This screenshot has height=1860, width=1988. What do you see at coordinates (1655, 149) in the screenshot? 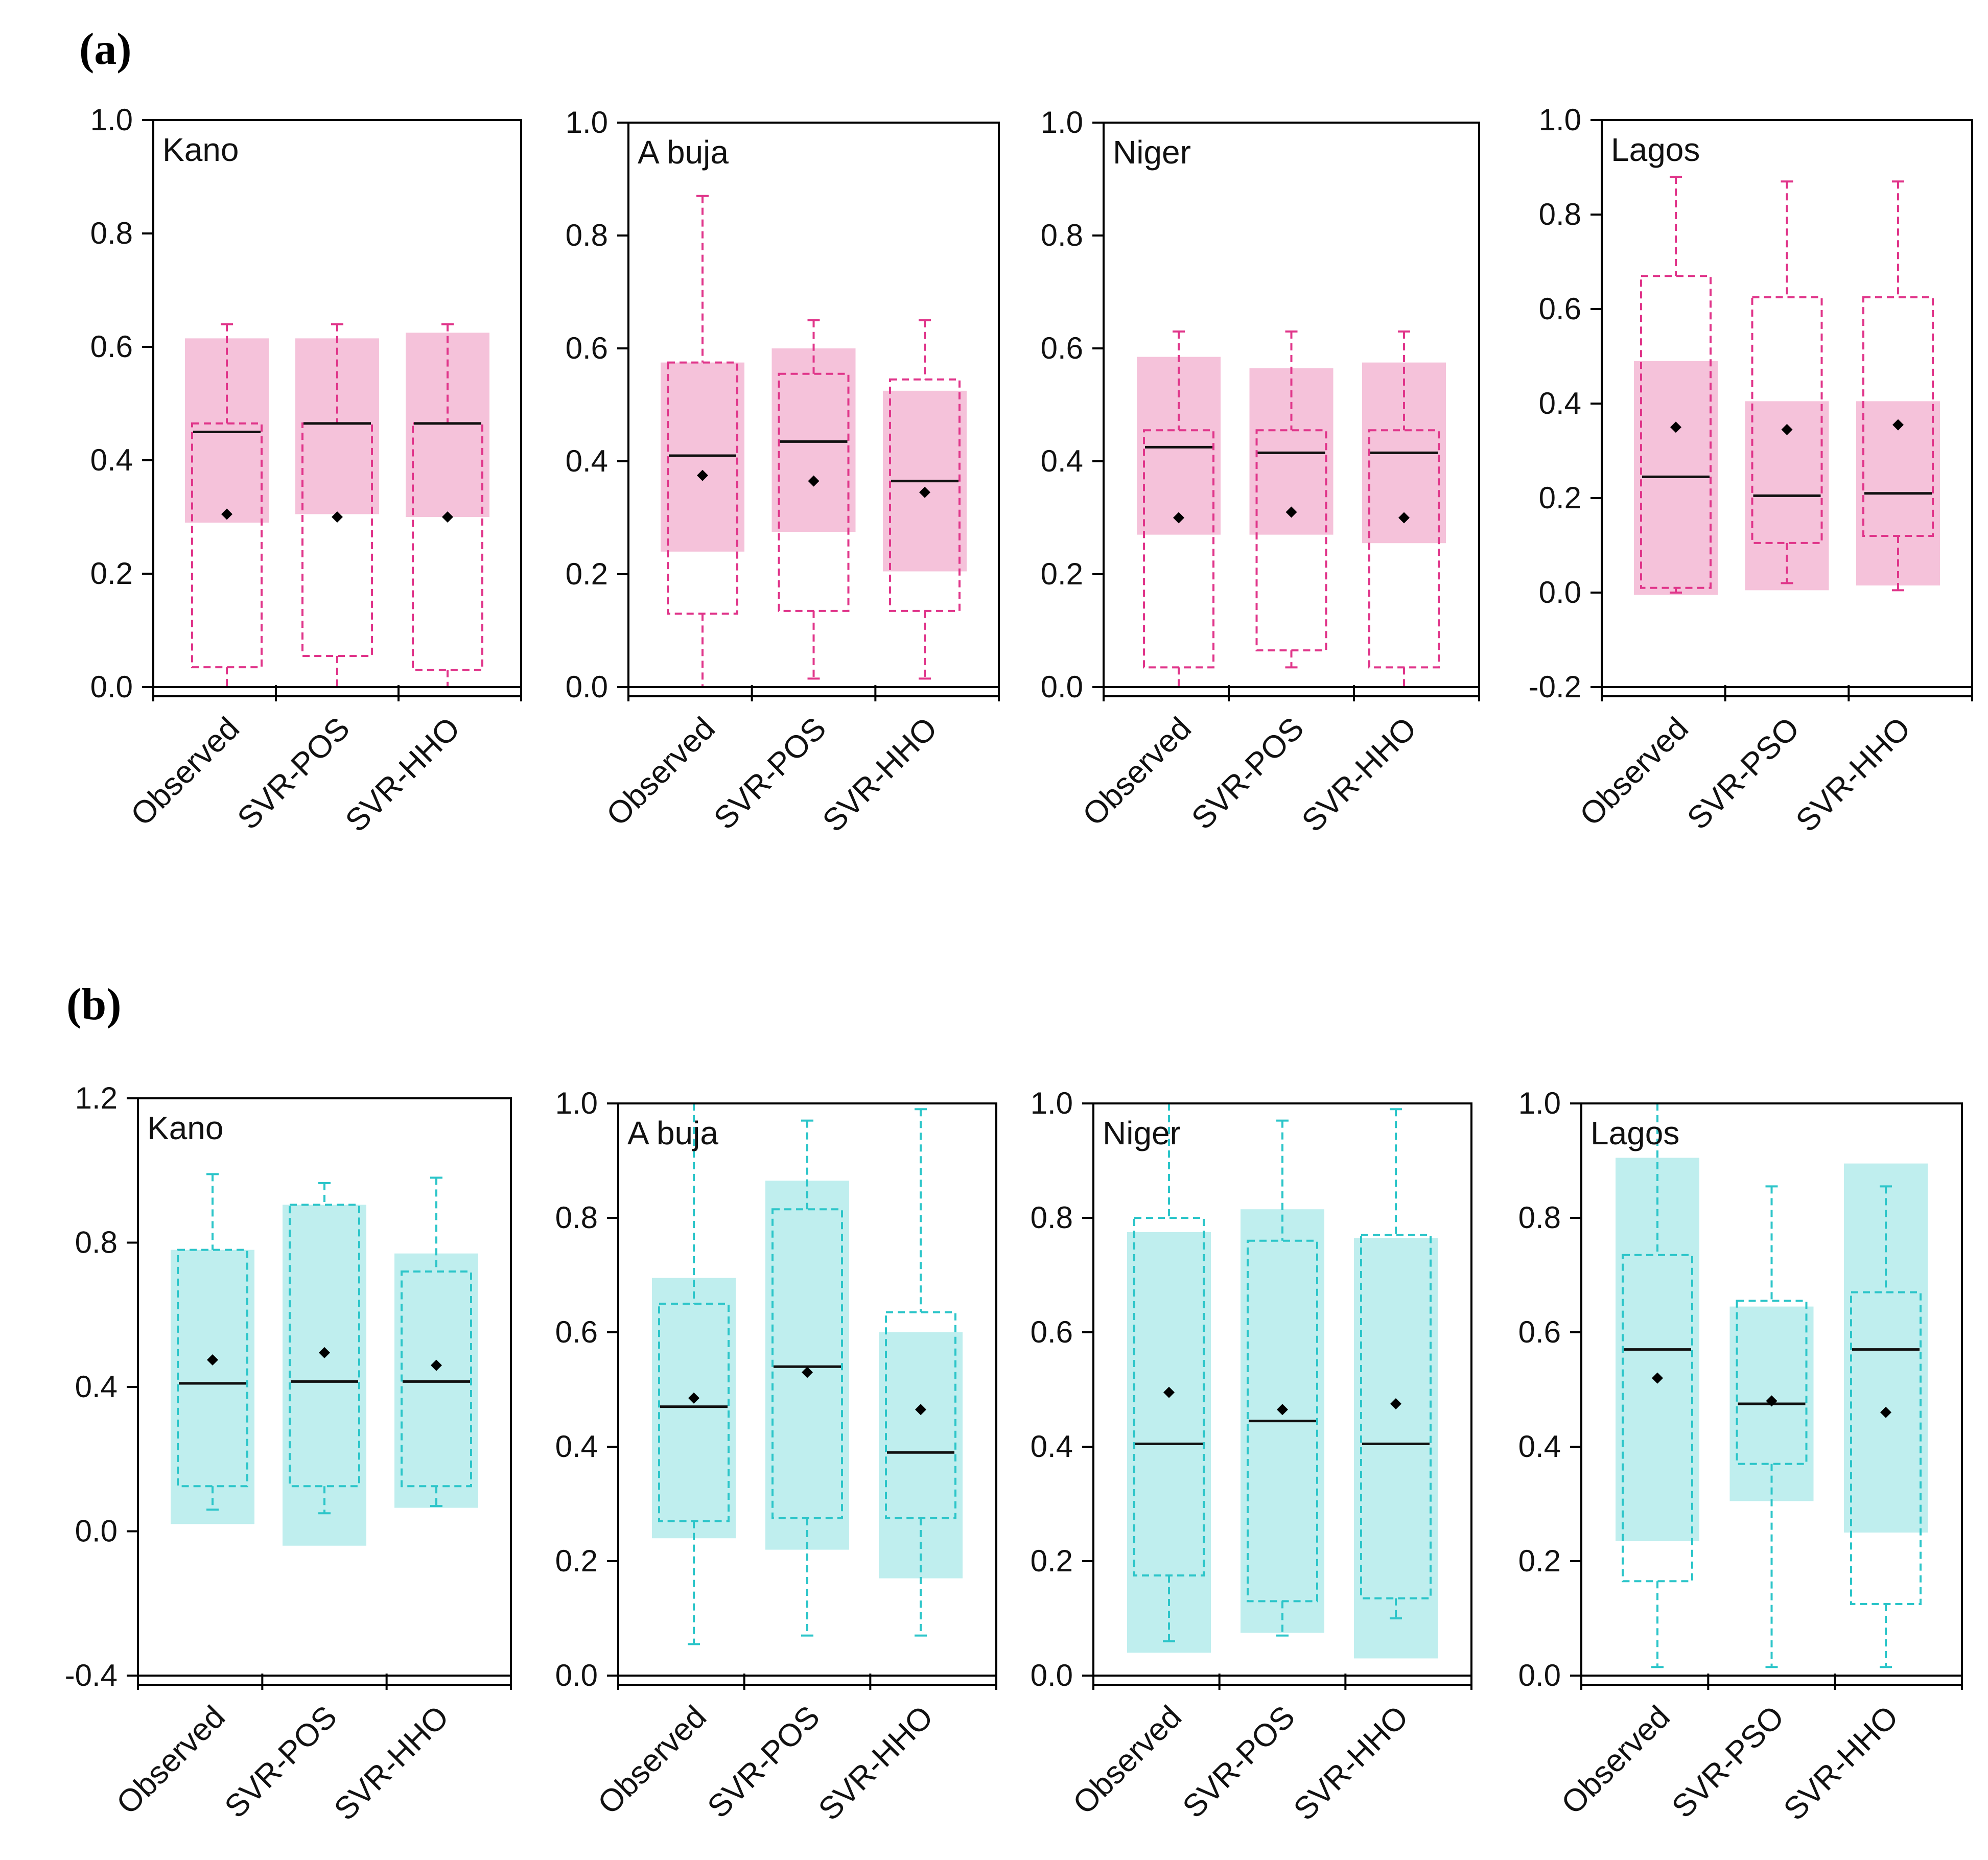
I see `chart-title-panel-a-lagos: Lagos` at bounding box center [1655, 149].